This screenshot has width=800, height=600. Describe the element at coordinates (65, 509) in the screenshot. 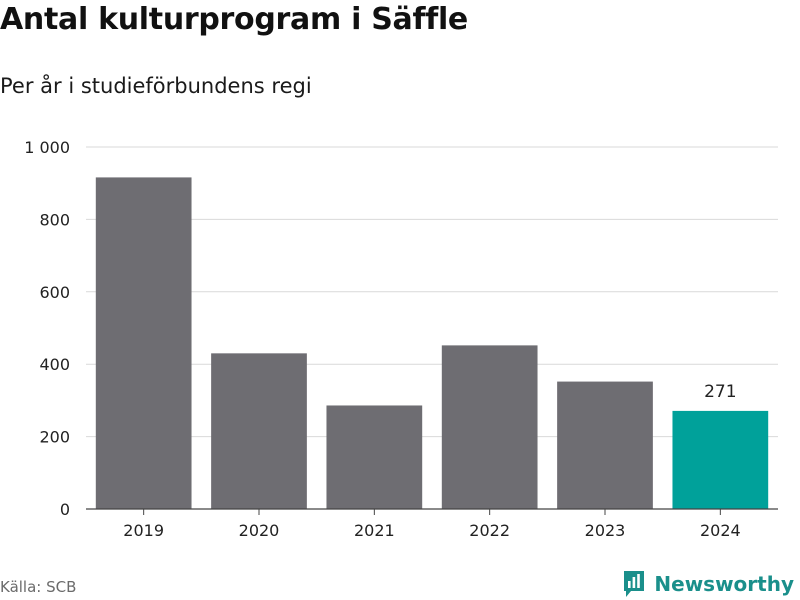

I see `y-tick-label: 0` at that location.